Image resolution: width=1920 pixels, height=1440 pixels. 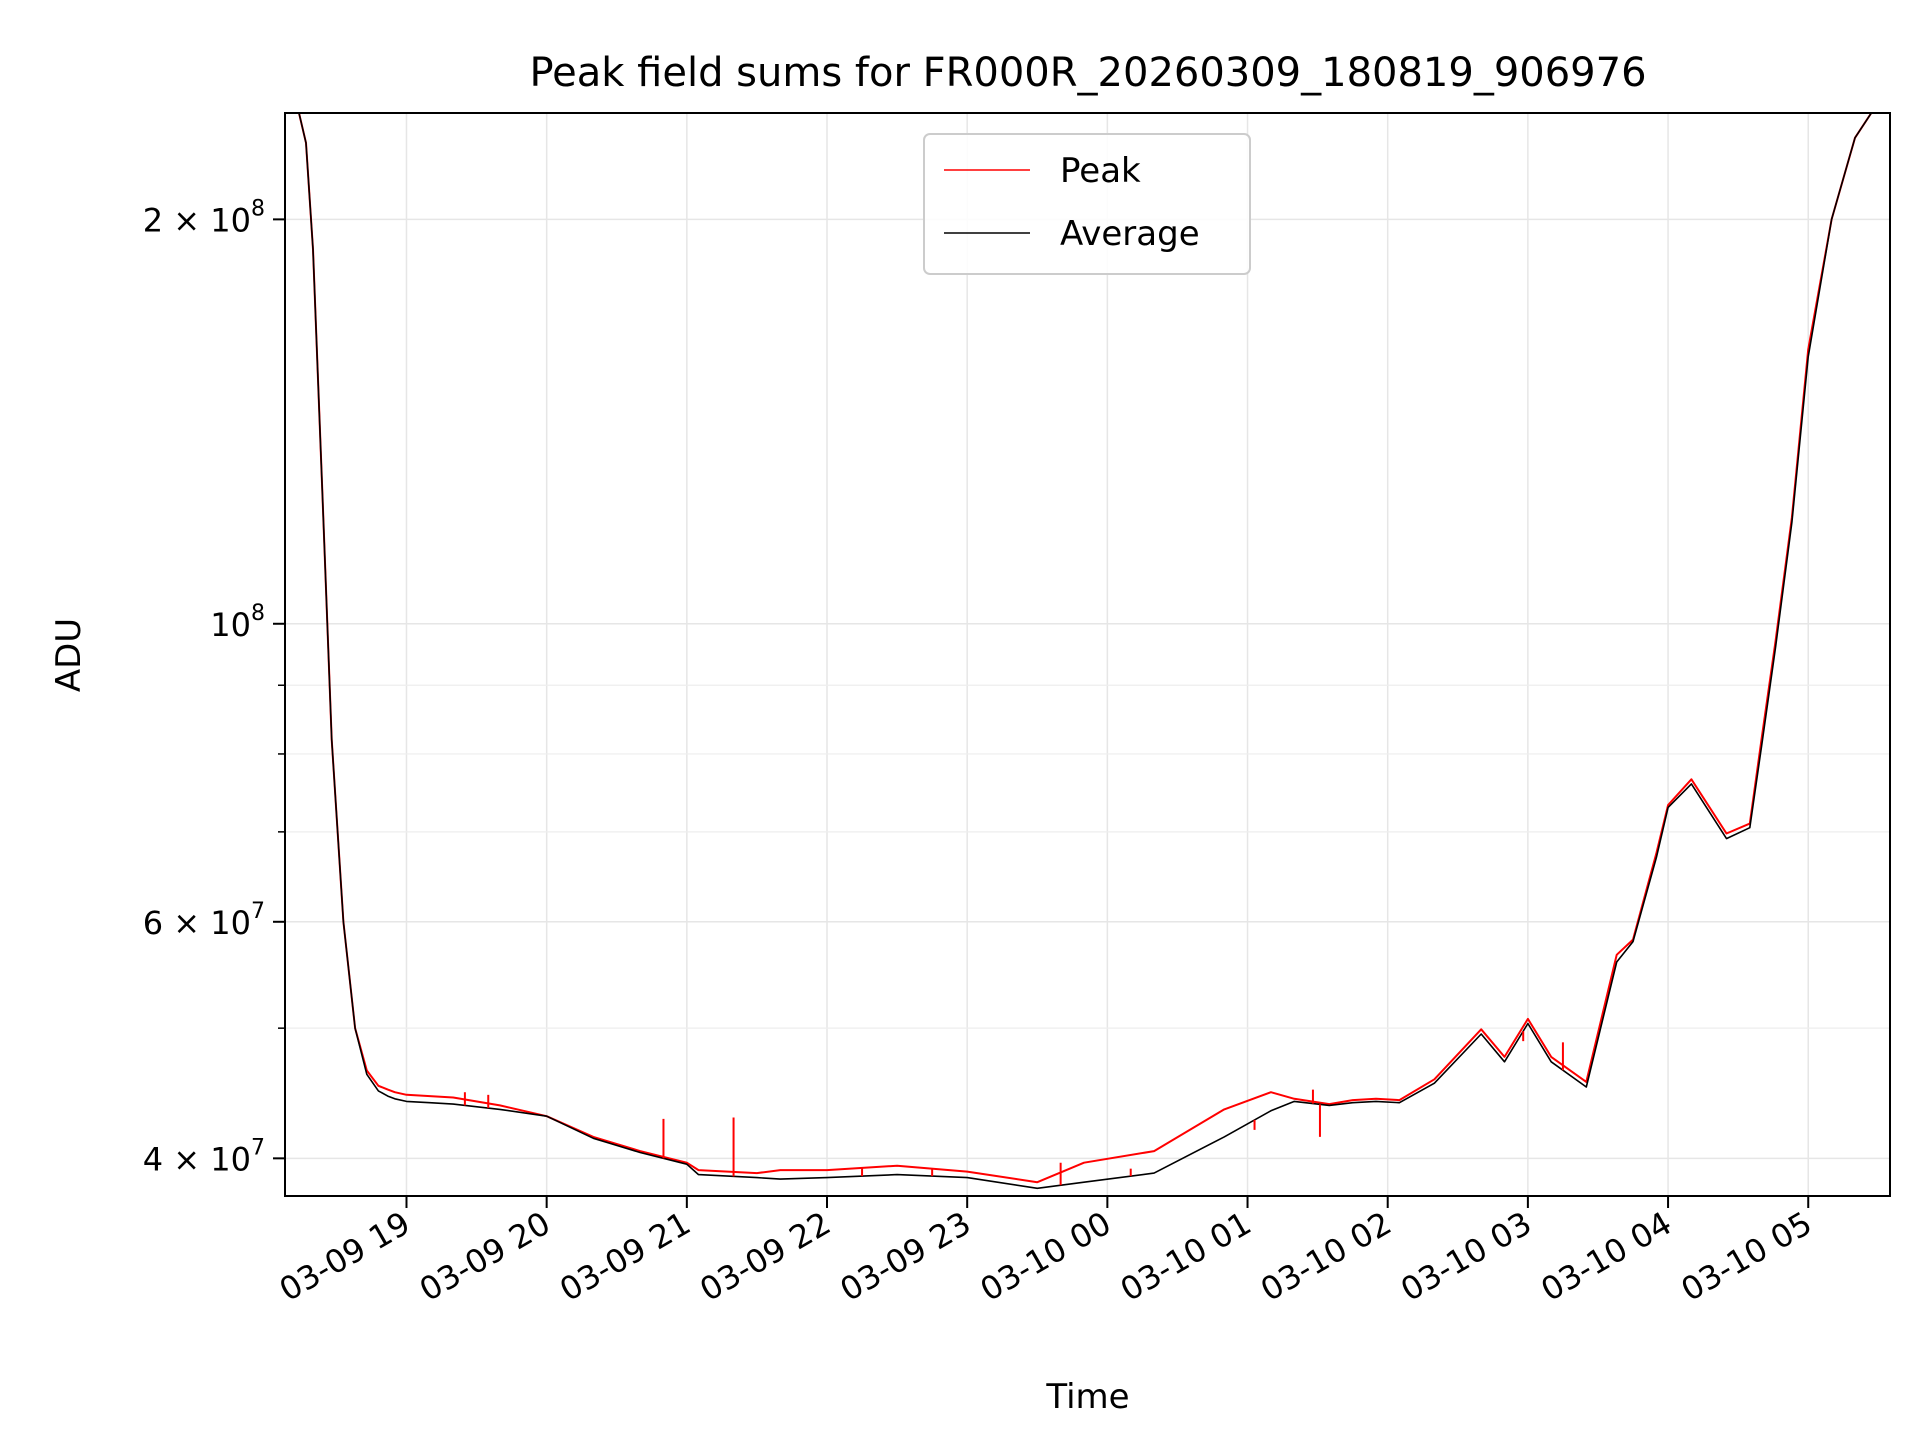 I want to click on y-tick-label: 108, so click(x=237, y=622).